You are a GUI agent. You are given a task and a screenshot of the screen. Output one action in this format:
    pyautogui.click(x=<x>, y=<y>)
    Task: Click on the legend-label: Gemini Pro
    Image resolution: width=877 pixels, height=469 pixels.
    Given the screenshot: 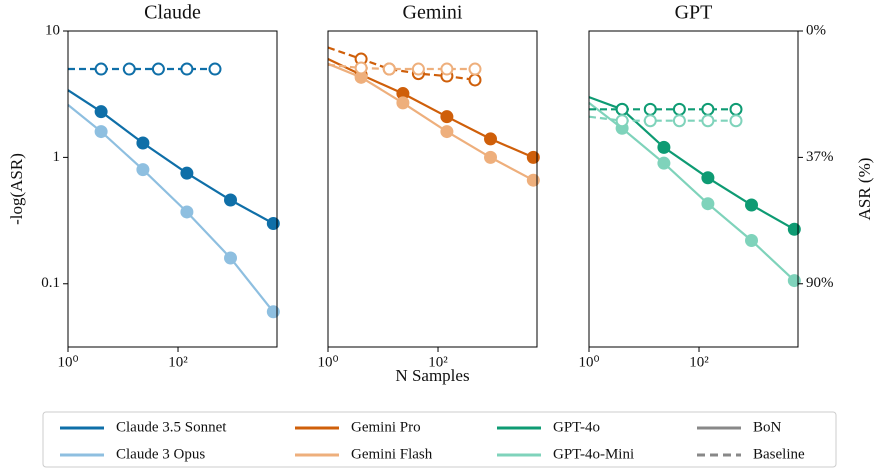 What is the action you would take?
    pyautogui.click(x=386, y=427)
    